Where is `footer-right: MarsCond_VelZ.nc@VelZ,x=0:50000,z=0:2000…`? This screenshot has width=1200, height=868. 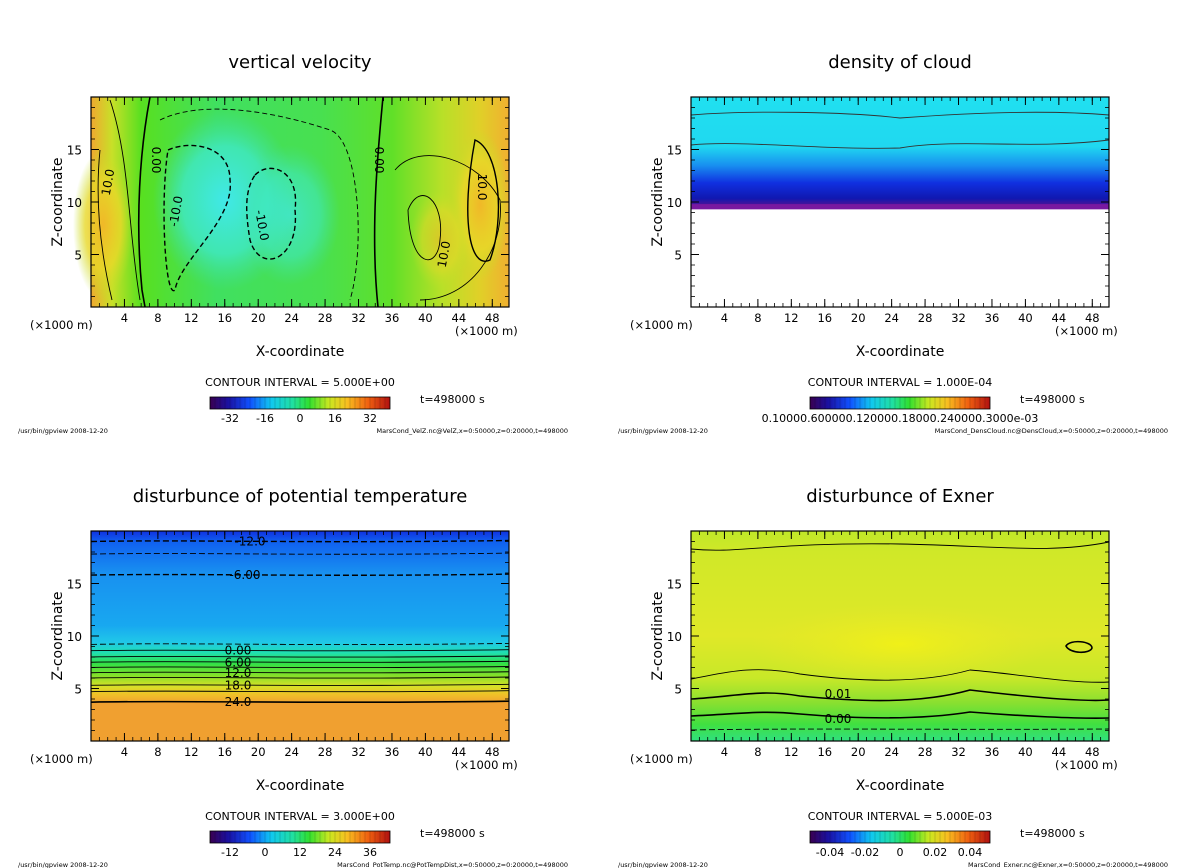 footer-right: MarsCond_VelZ.nc@VelZ,x=0:50000,z=0:2000… is located at coordinates (472, 431).